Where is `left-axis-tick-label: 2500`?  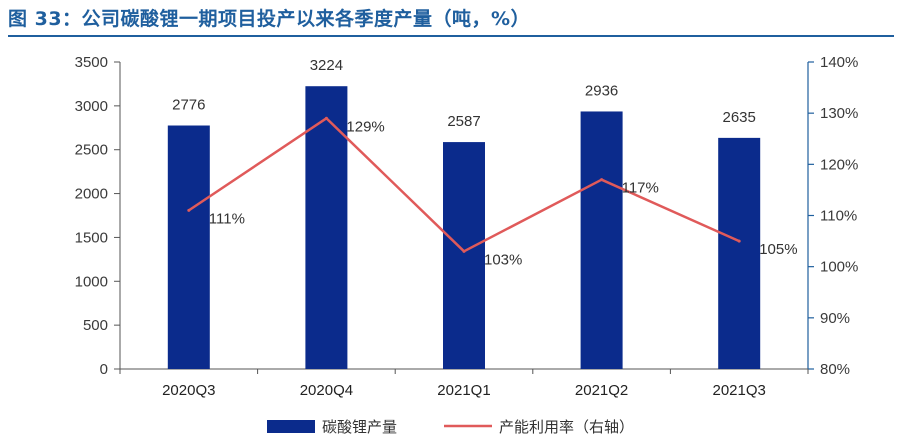 left-axis-tick-label: 2500 is located at coordinates (91, 150).